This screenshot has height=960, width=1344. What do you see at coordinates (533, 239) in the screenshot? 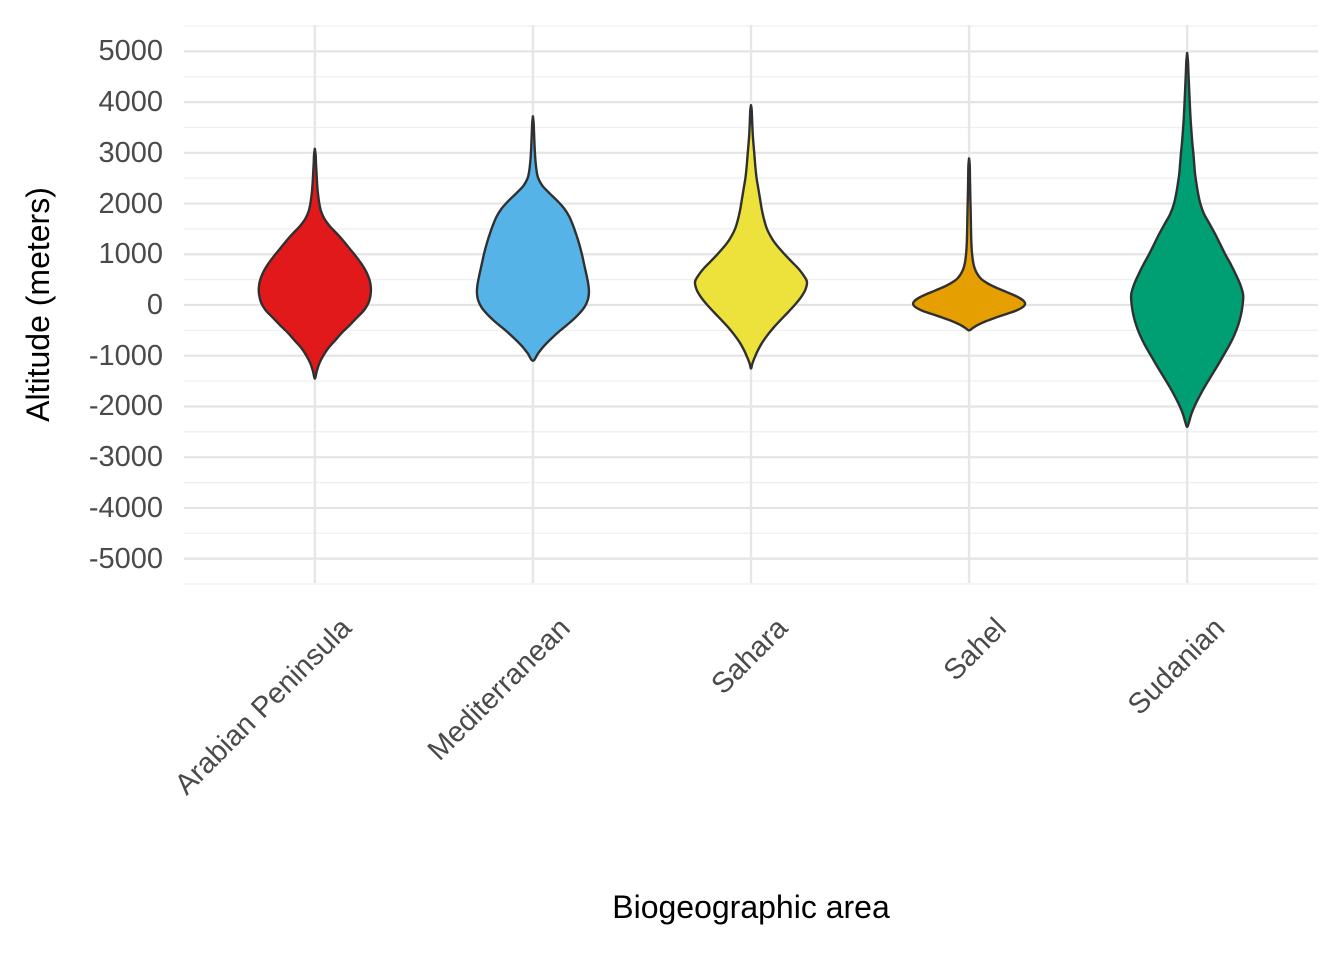
I see `violin-shape-mediterranean` at bounding box center [533, 239].